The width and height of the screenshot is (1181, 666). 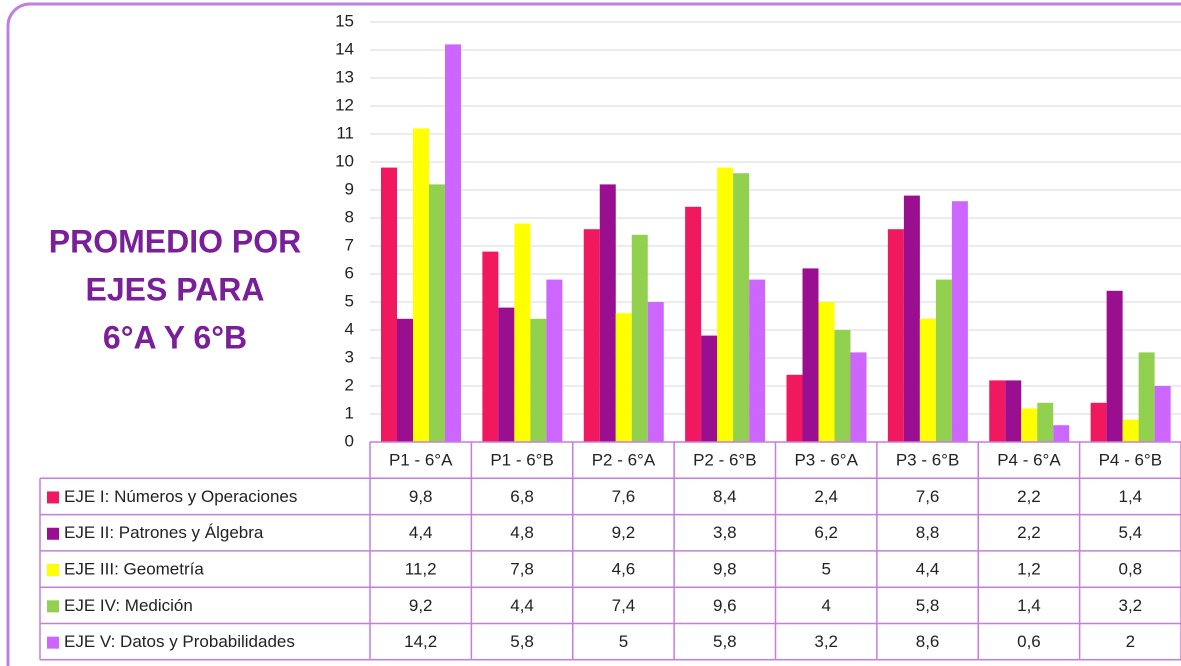 What do you see at coordinates (1029, 641) in the screenshot?
I see `table-value: 0,6` at bounding box center [1029, 641].